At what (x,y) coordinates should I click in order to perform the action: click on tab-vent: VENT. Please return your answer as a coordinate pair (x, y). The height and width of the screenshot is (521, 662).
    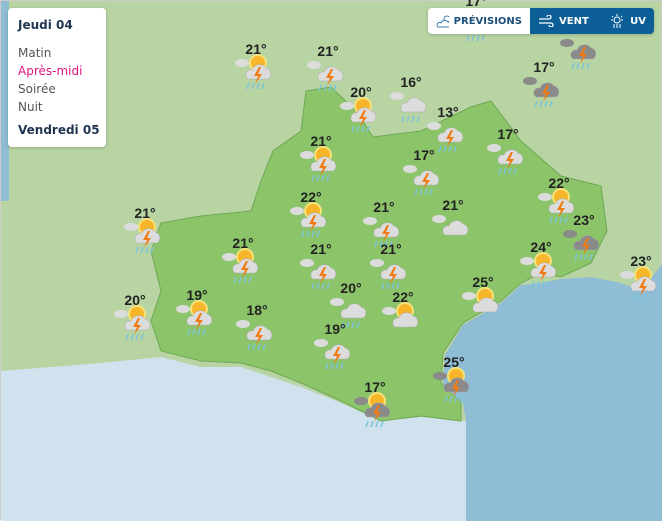
    Looking at the image, I should click on (566, 21).